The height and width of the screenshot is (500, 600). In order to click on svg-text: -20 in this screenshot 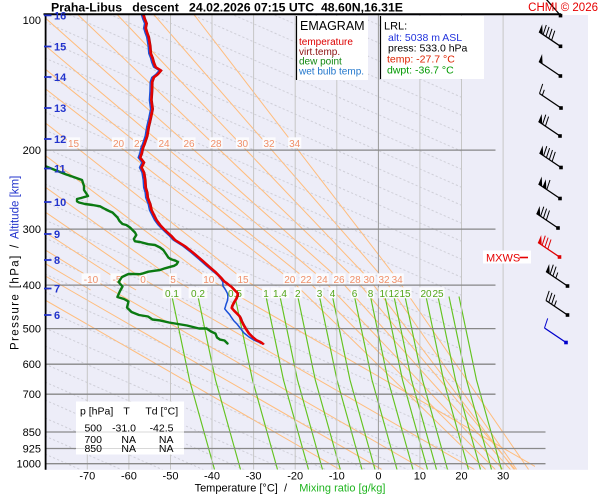, I will do `click(295, 477)`.